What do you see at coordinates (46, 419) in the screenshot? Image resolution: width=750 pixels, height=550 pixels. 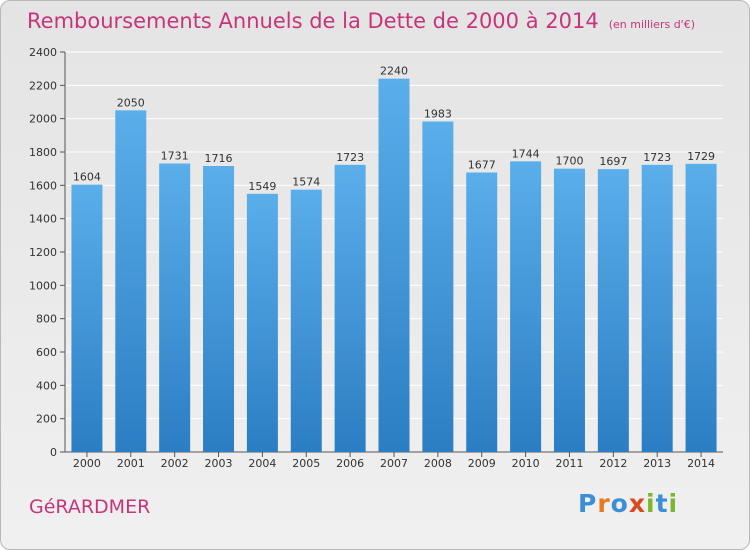 I see `y-tick-label: 200` at bounding box center [46, 419].